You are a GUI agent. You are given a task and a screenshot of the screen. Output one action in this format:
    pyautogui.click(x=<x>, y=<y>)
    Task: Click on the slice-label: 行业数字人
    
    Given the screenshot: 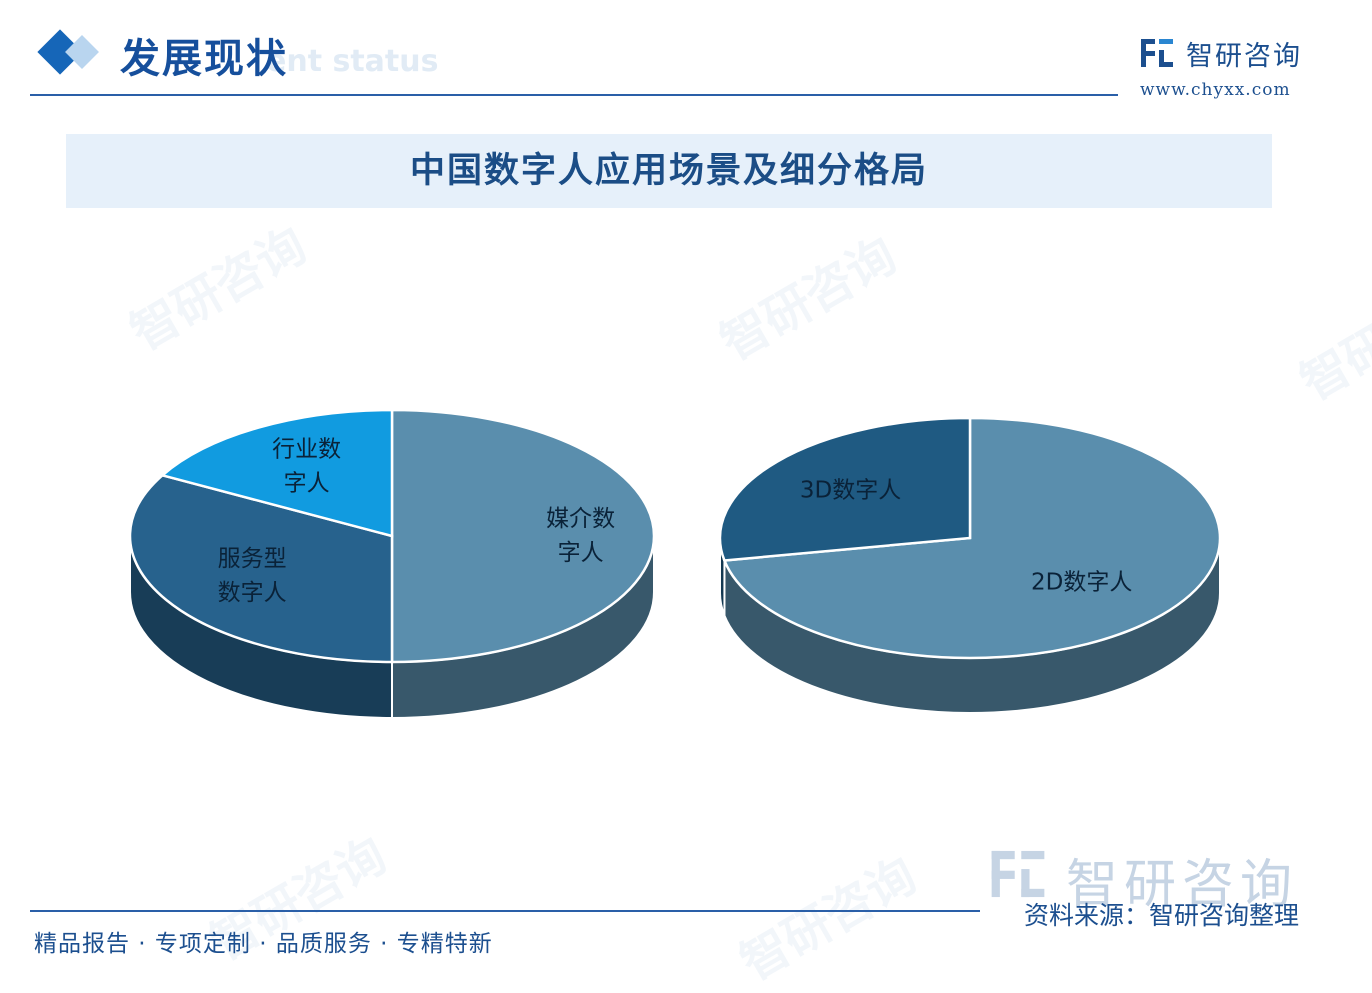 What is the action you would take?
    pyautogui.click(x=306, y=466)
    